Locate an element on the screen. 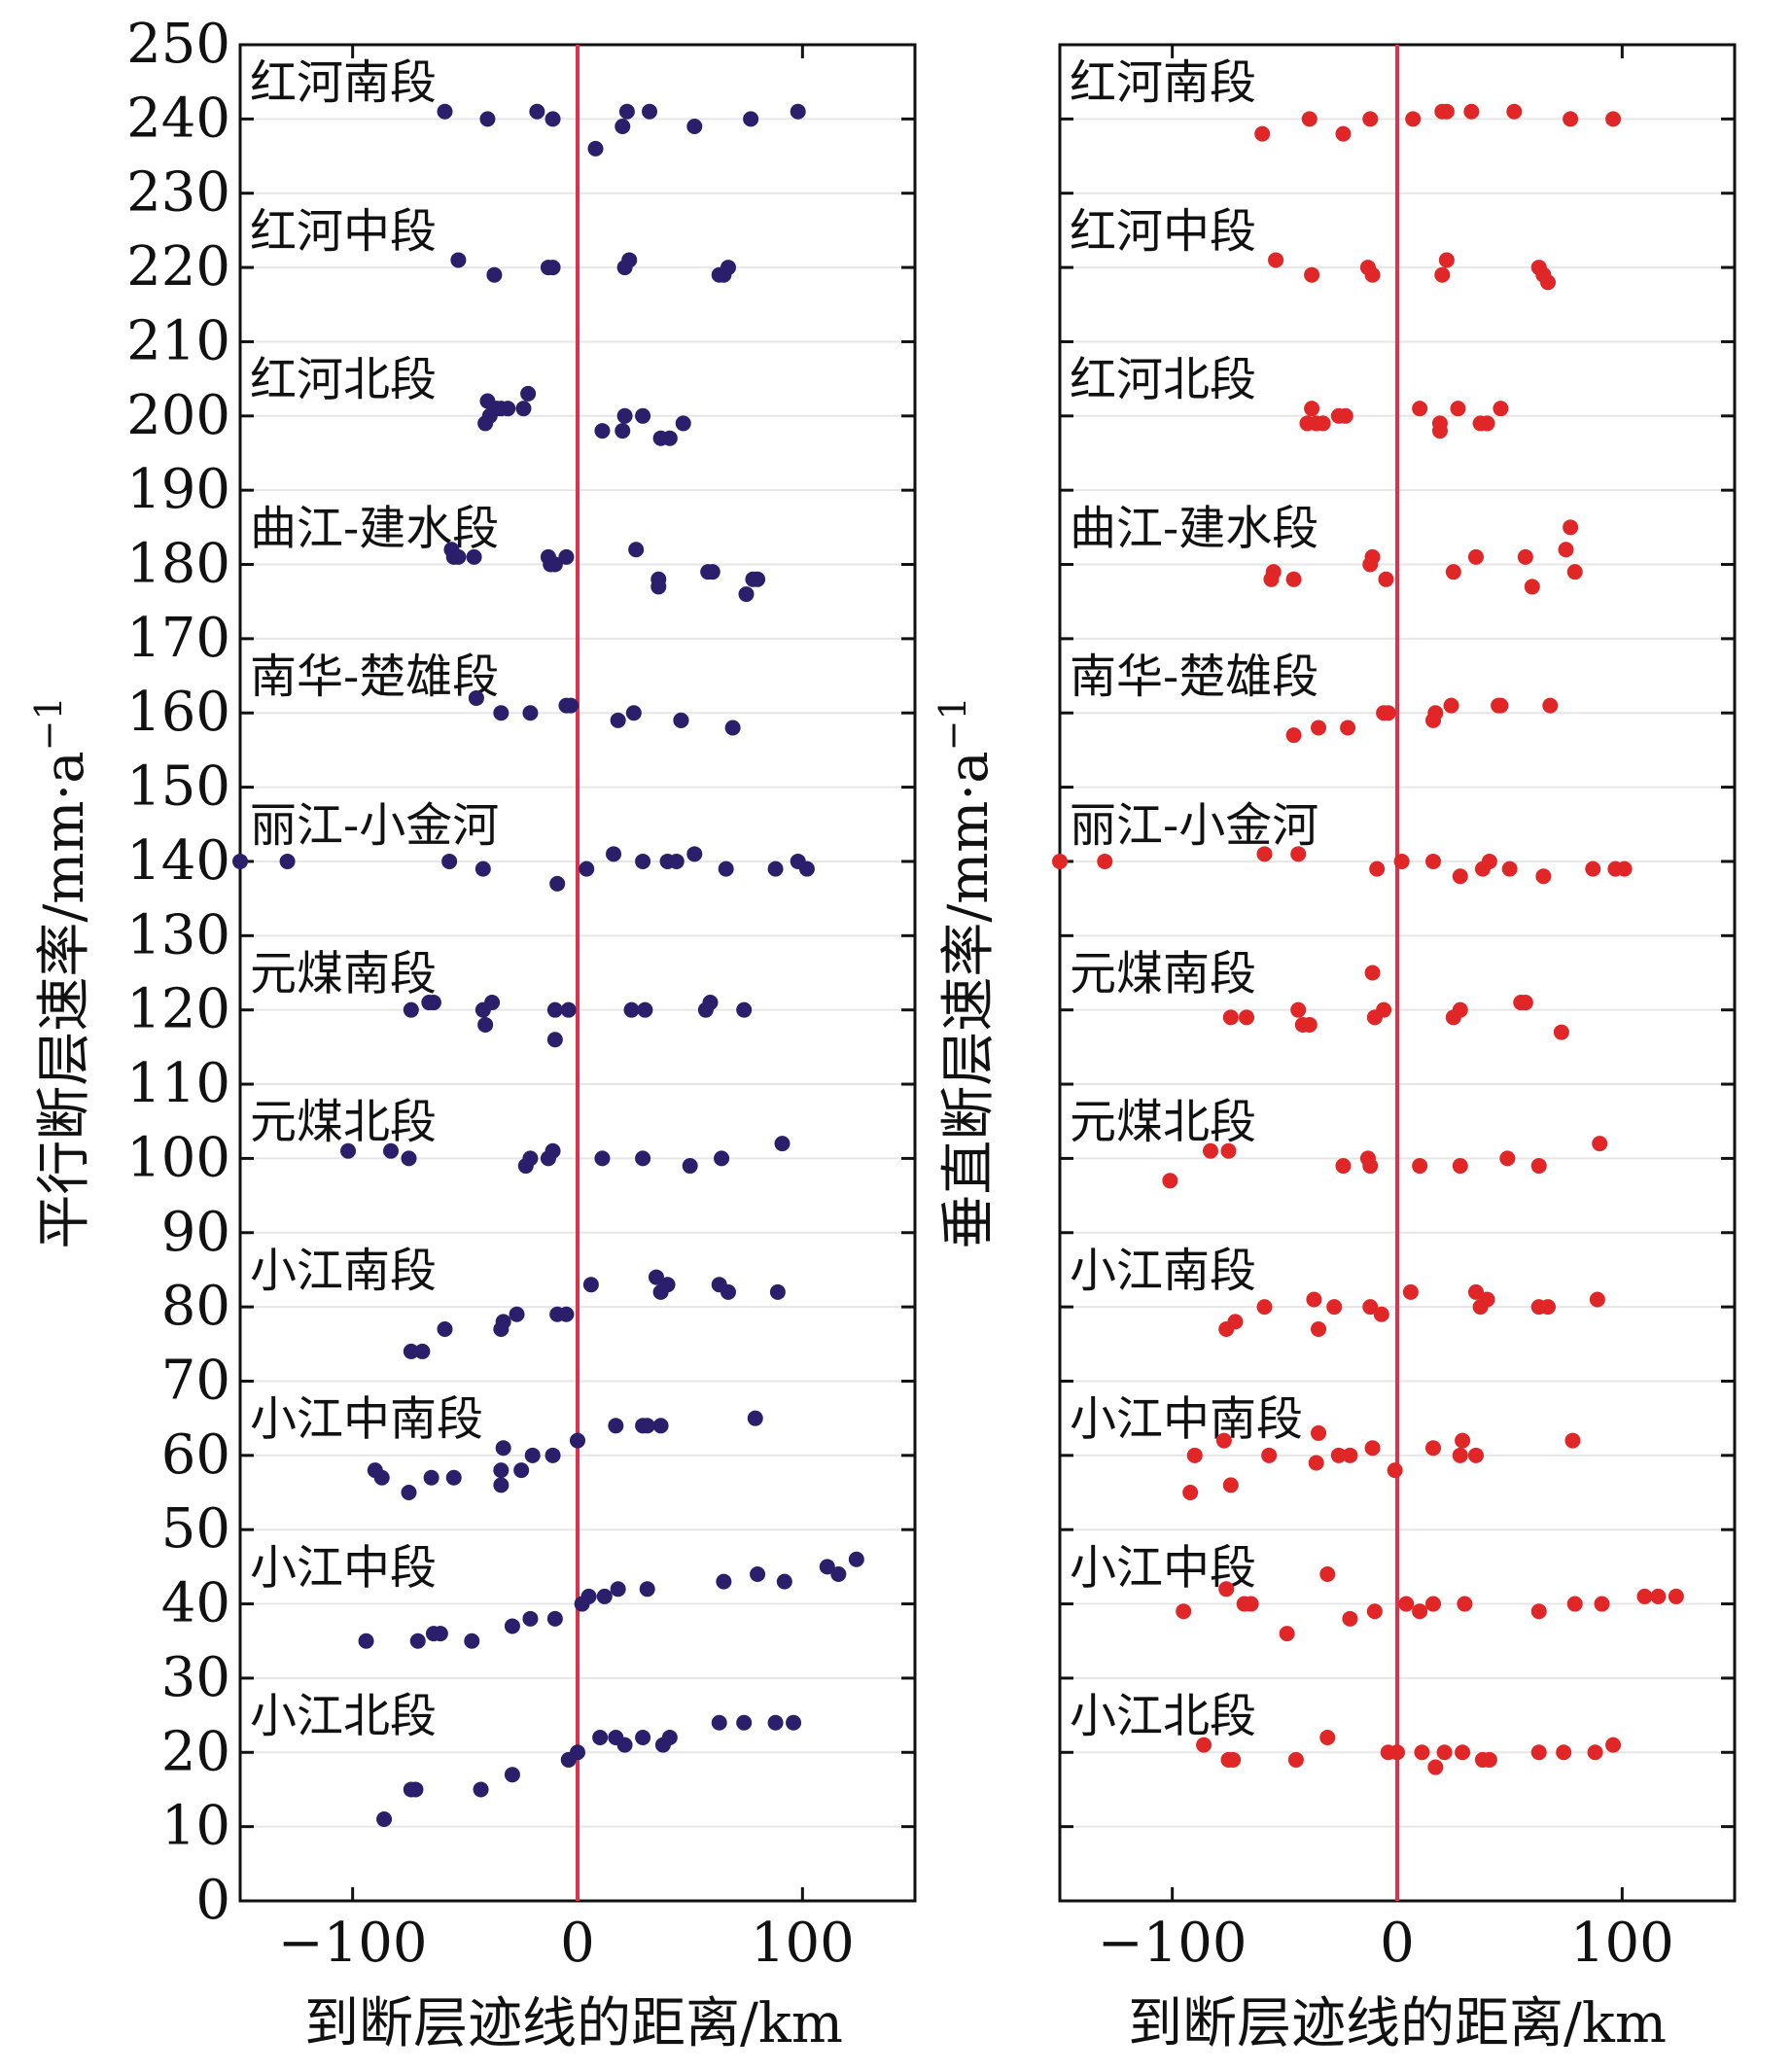 The height and width of the screenshot is (2072, 1792). y-tick-label: 240 is located at coordinates (178, 118).